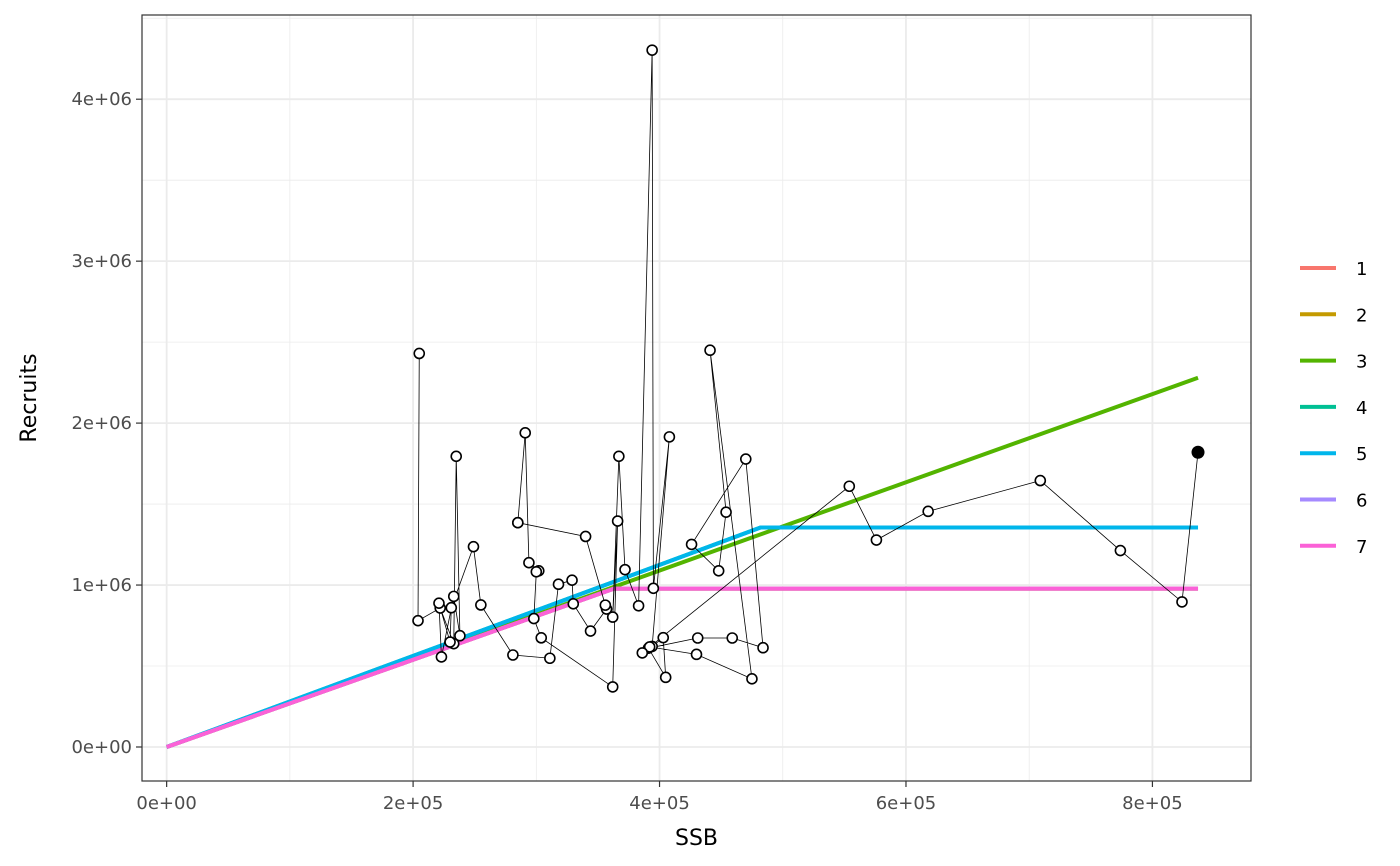  Describe the element at coordinates (1361, 454) in the screenshot. I see `legend-label-5: 5` at that location.